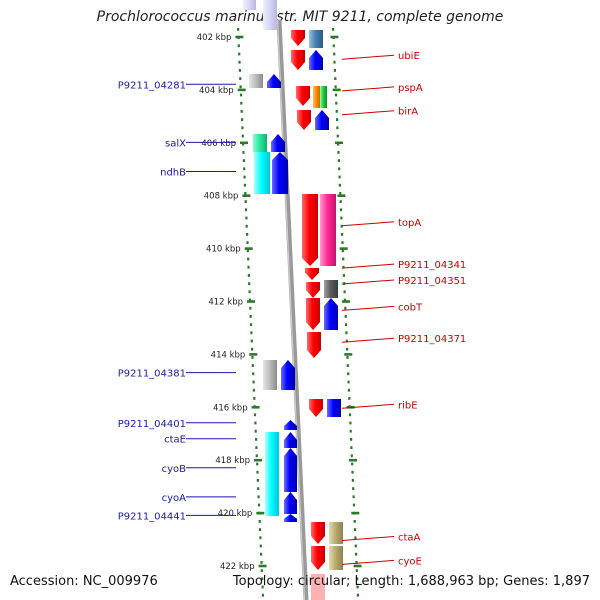 This screenshot has width=600, height=600. What do you see at coordinates (290, 470) in the screenshot?
I see `gene-cyoB` at bounding box center [290, 470].